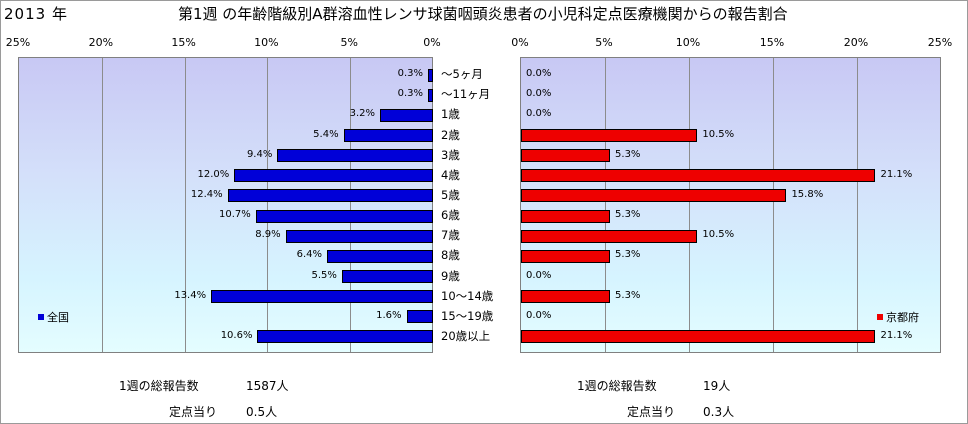 This screenshot has width=968, height=424. Describe the element at coordinates (856, 42) in the screenshot. I see `right-tick-label: 20%` at that location.